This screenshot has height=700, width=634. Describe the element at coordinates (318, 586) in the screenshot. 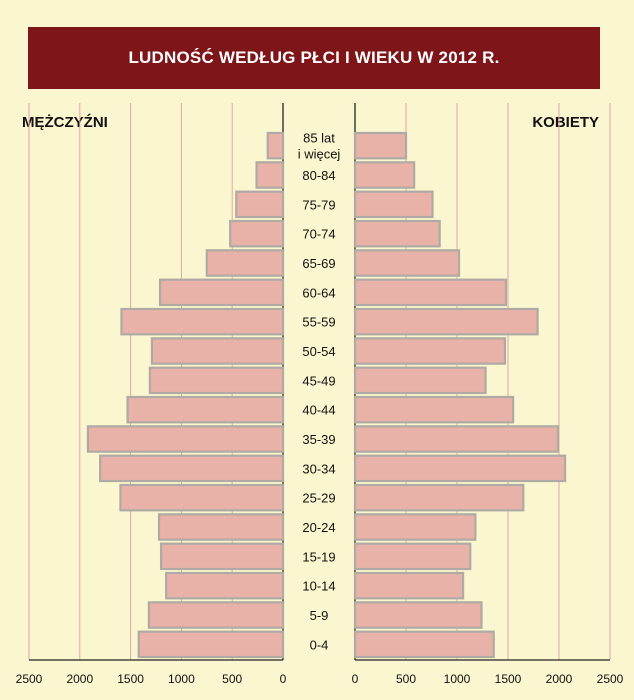

I see `age-group-label: 10-14` at that location.